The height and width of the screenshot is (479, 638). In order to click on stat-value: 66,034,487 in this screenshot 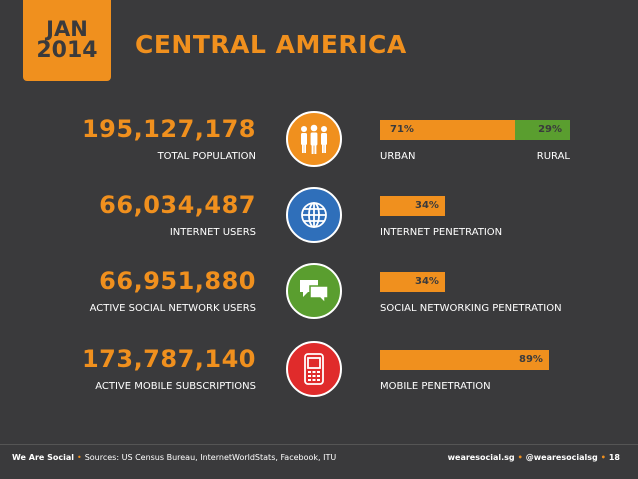, I will do `click(177, 205)`.